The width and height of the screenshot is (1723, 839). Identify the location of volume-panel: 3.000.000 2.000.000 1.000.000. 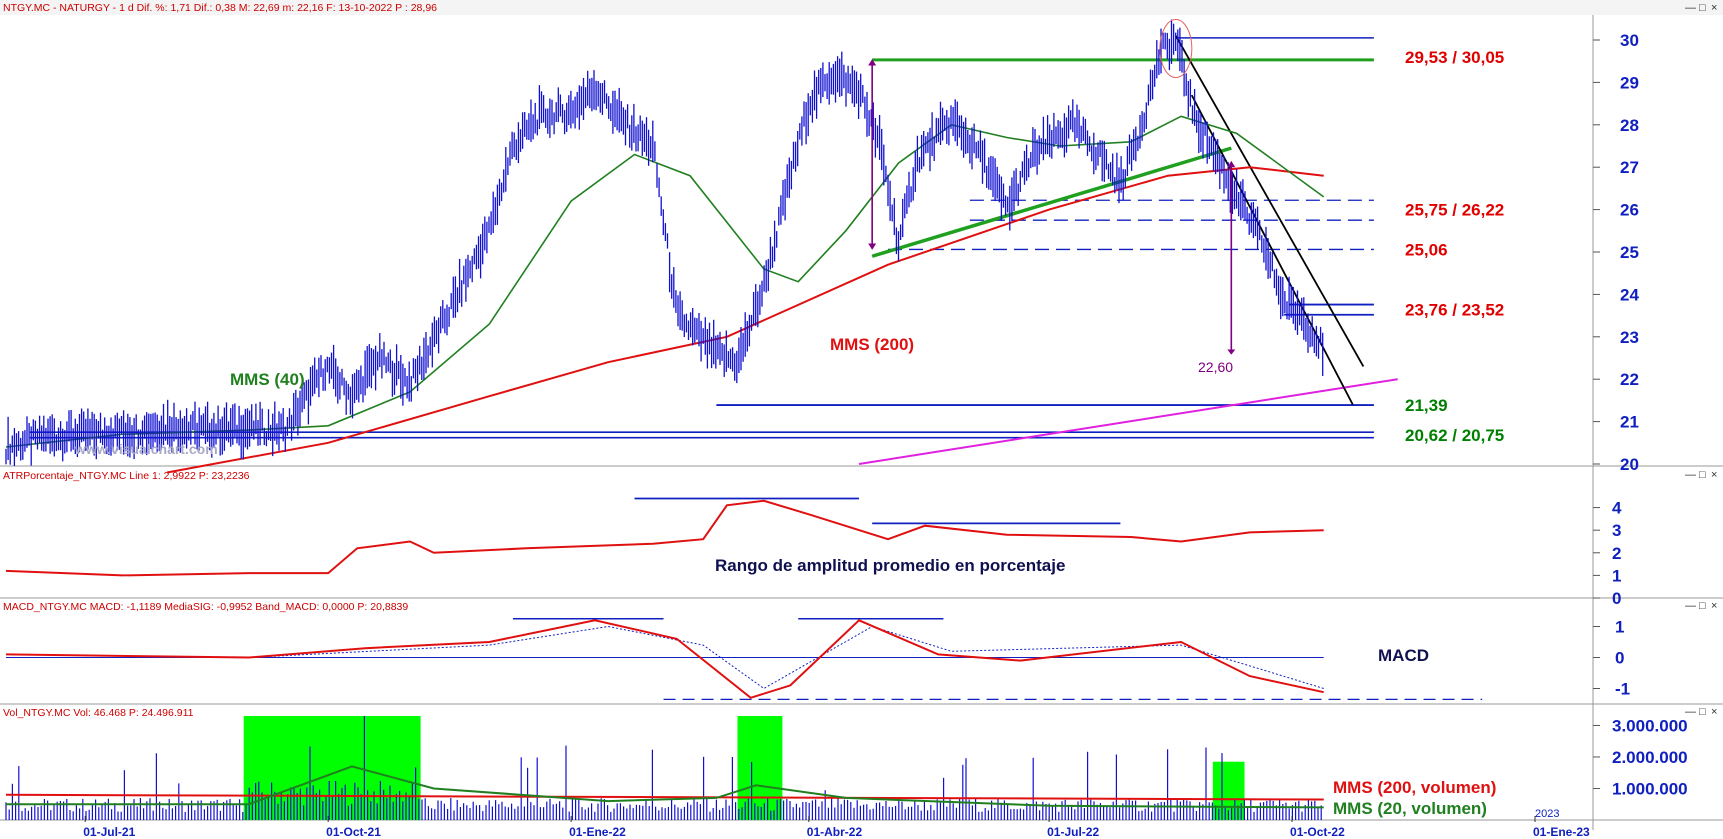
(846, 768).